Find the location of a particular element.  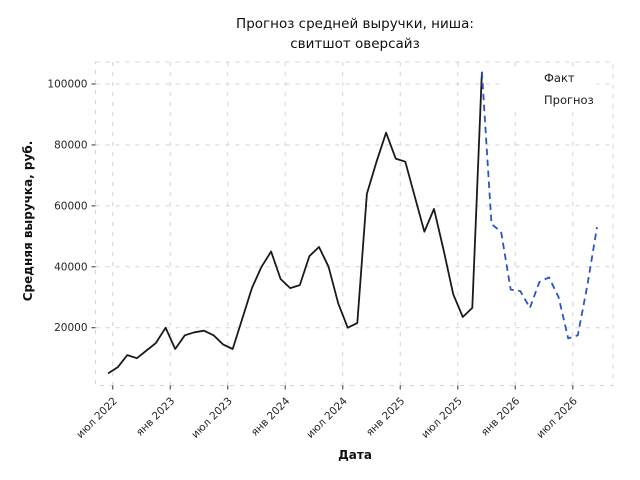

svg-text: 60000 is located at coordinates (70, 206).